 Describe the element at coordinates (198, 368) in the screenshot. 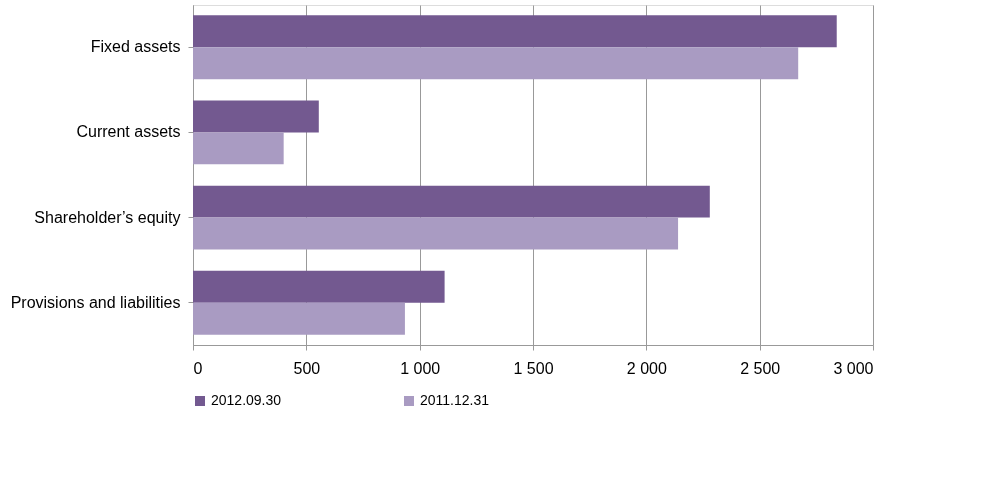

I see `x-tick-label: 0` at that location.